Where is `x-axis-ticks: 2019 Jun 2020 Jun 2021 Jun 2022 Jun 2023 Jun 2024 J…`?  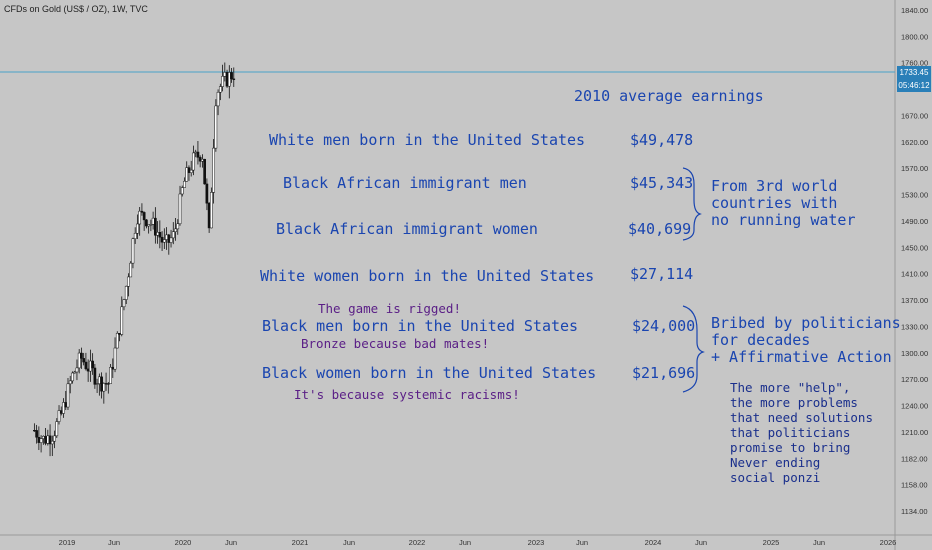 x-axis-ticks: 2019 Jun 2020 Jun 2021 Jun 2022 Jun 2023 Jun 2024 J… is located at coordinates (478, 542).